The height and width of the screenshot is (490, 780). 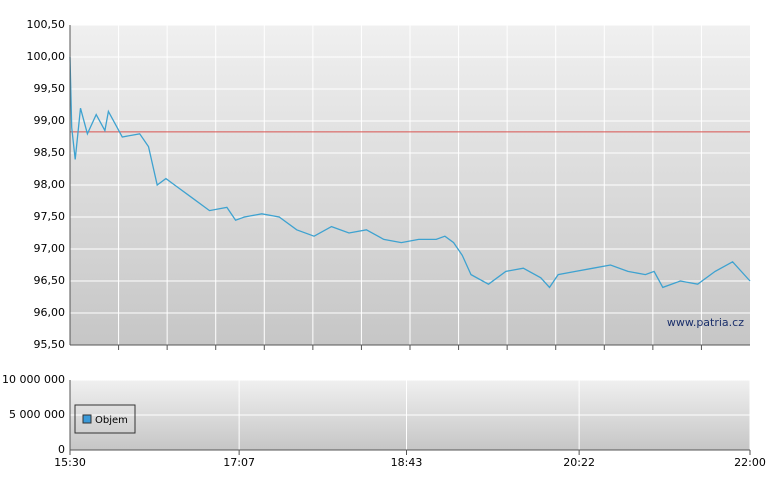 I want to click on y-tick-label: 97,00, so click(x=50, y=248).